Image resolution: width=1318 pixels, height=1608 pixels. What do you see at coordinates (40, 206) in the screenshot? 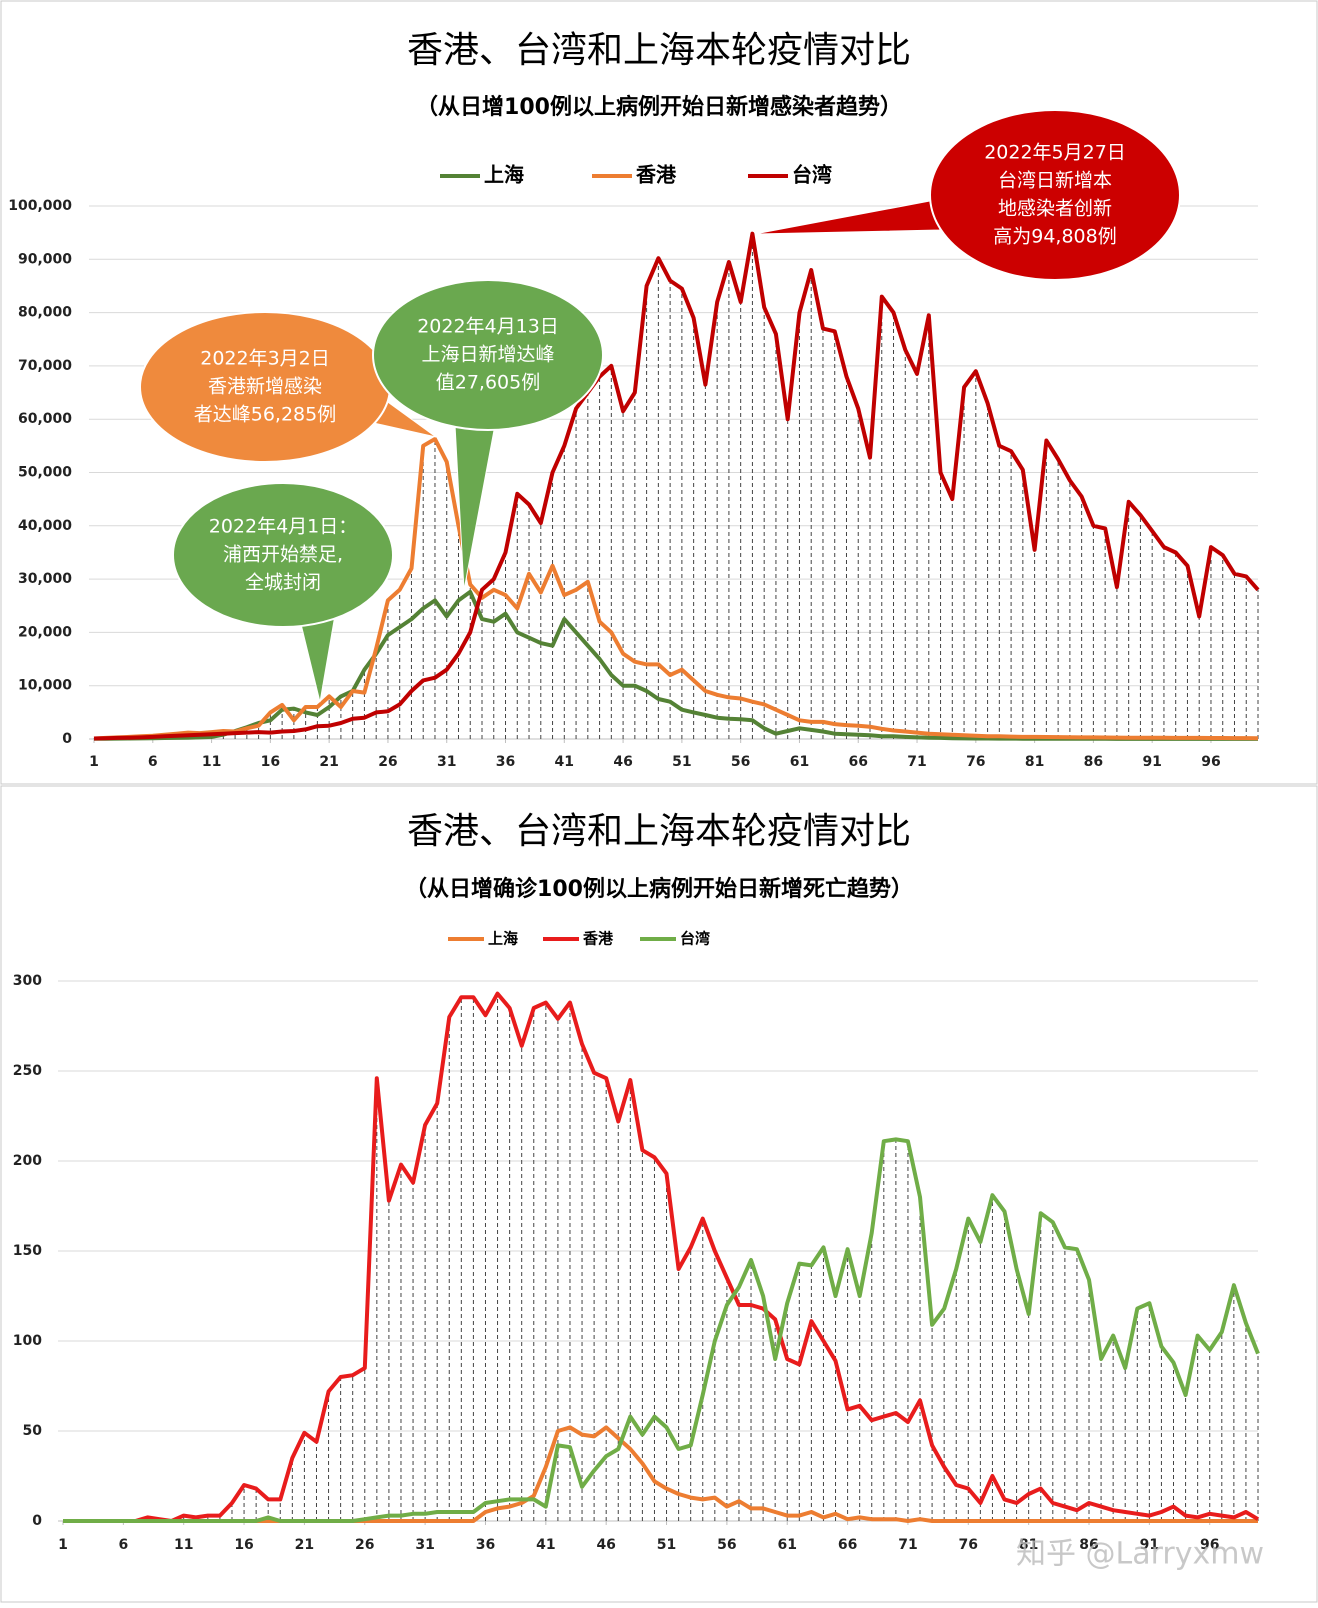
I see `y-tick-label: 100,000` at bounding box center [40, 206].